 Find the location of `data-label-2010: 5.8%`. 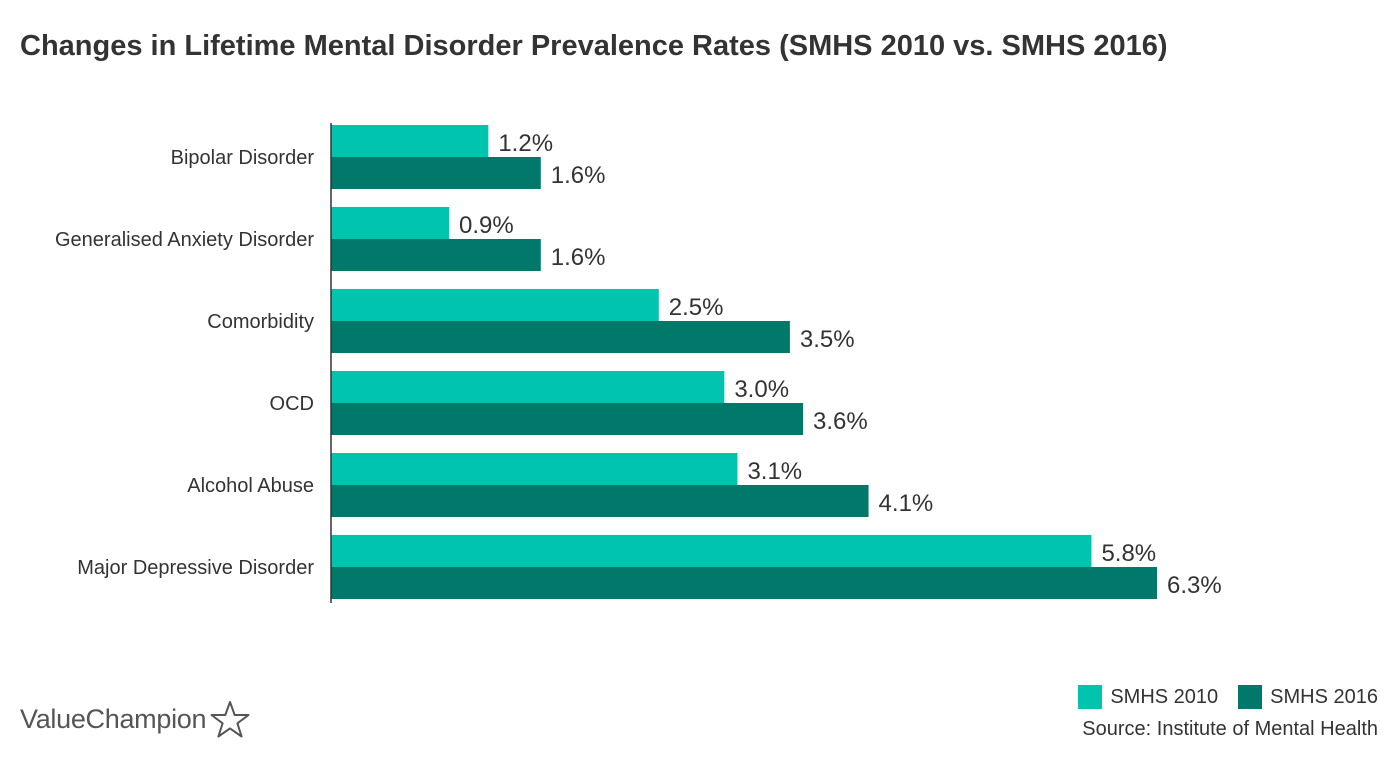

data-label-2010: 5.8% is located at coordinates (1128, 553).